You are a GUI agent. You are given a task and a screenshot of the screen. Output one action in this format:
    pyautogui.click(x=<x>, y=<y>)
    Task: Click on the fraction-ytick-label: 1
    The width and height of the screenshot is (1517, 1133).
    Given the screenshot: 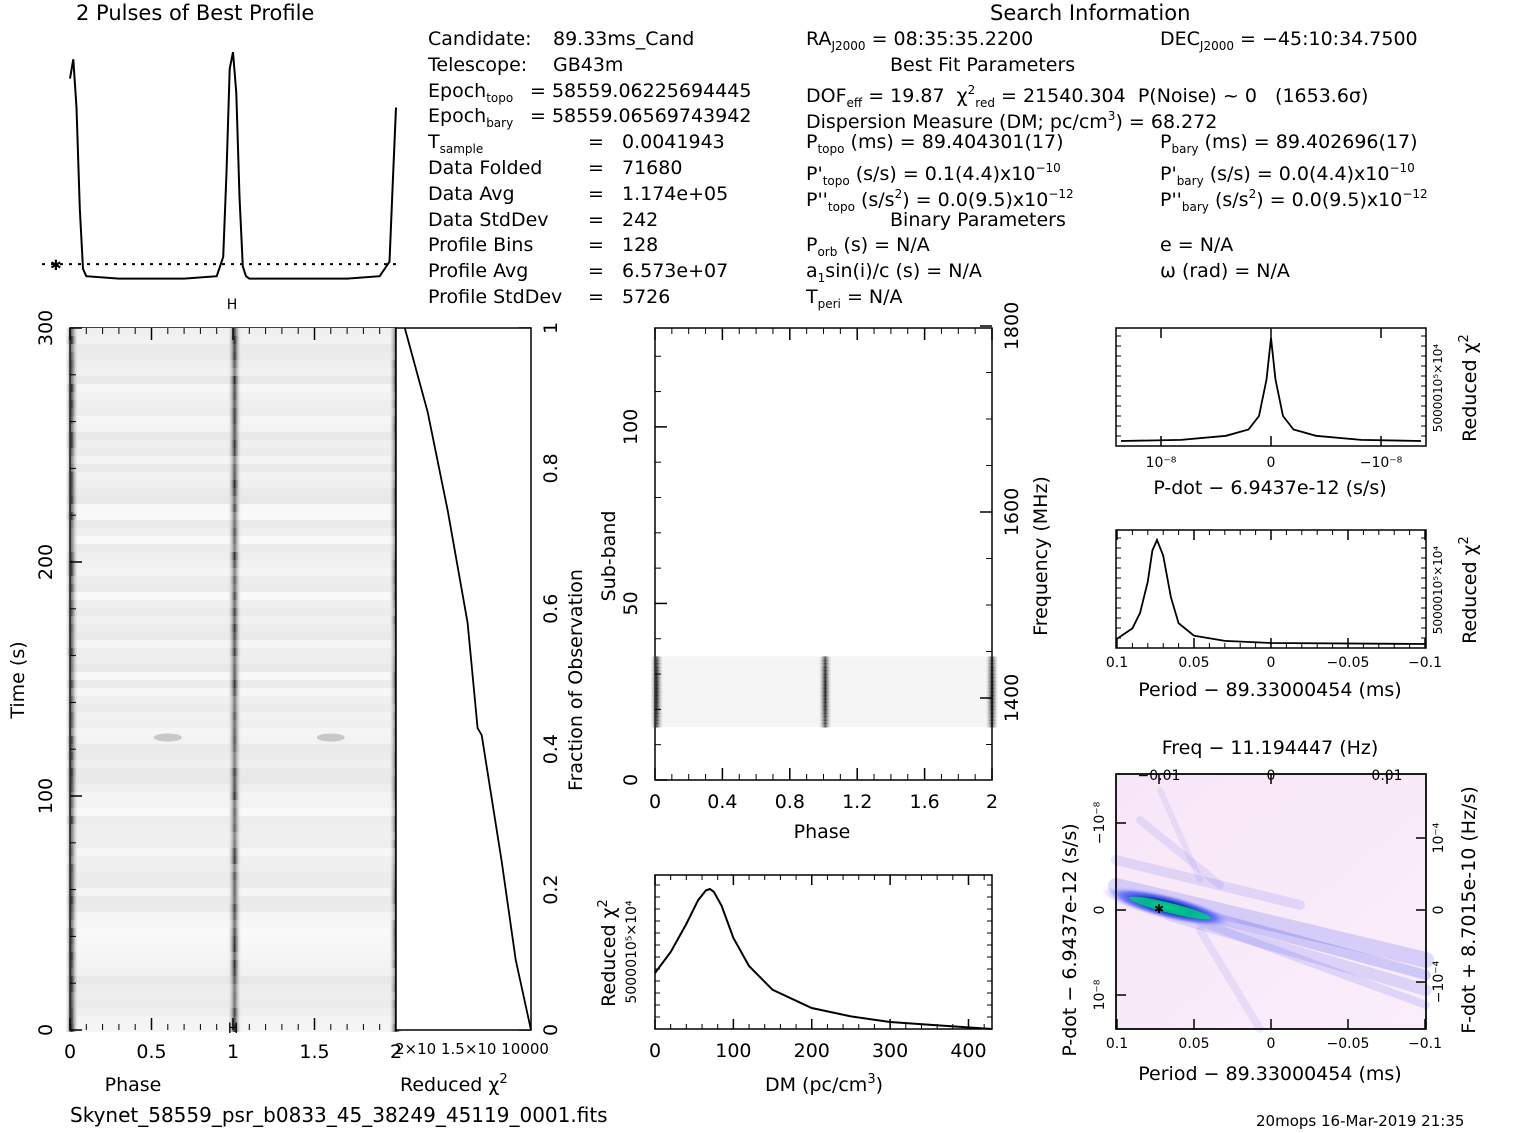 What is the action you would take?
    pyautogui.click(x=551, y=328)
    